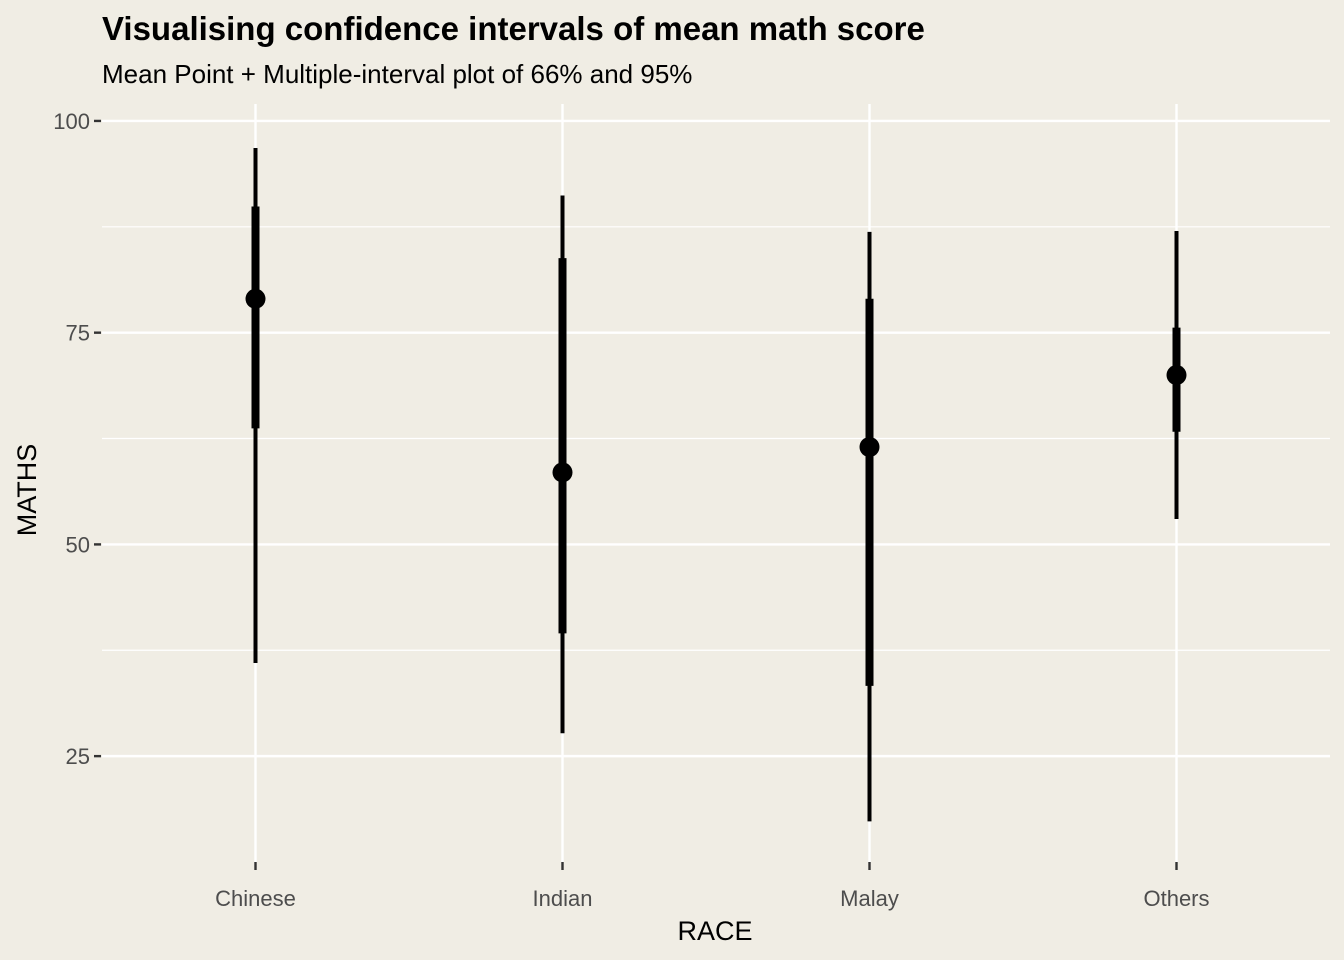 This screenshot has width=1344, height=960. What do you see at coordinates (27, 490) in the screenshot?
I see `y-axis-title: MATHS` at bounding box center [27, 490].